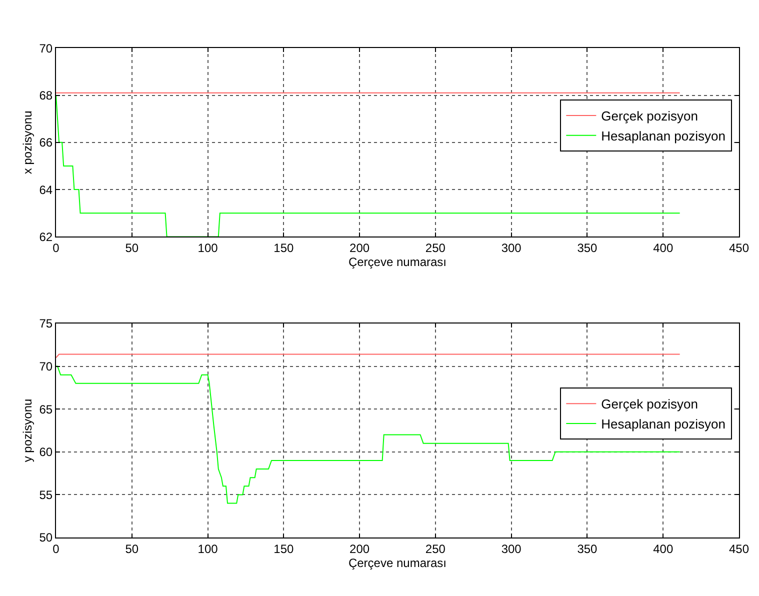 This screenshot has width=759, height=596. I want to click on y-axis-title: y pozisyonu, so click(27, 430).